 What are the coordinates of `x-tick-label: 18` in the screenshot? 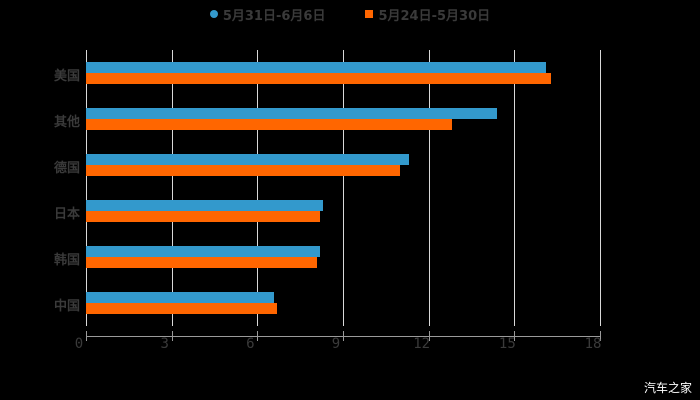 It's located at (593, 344).